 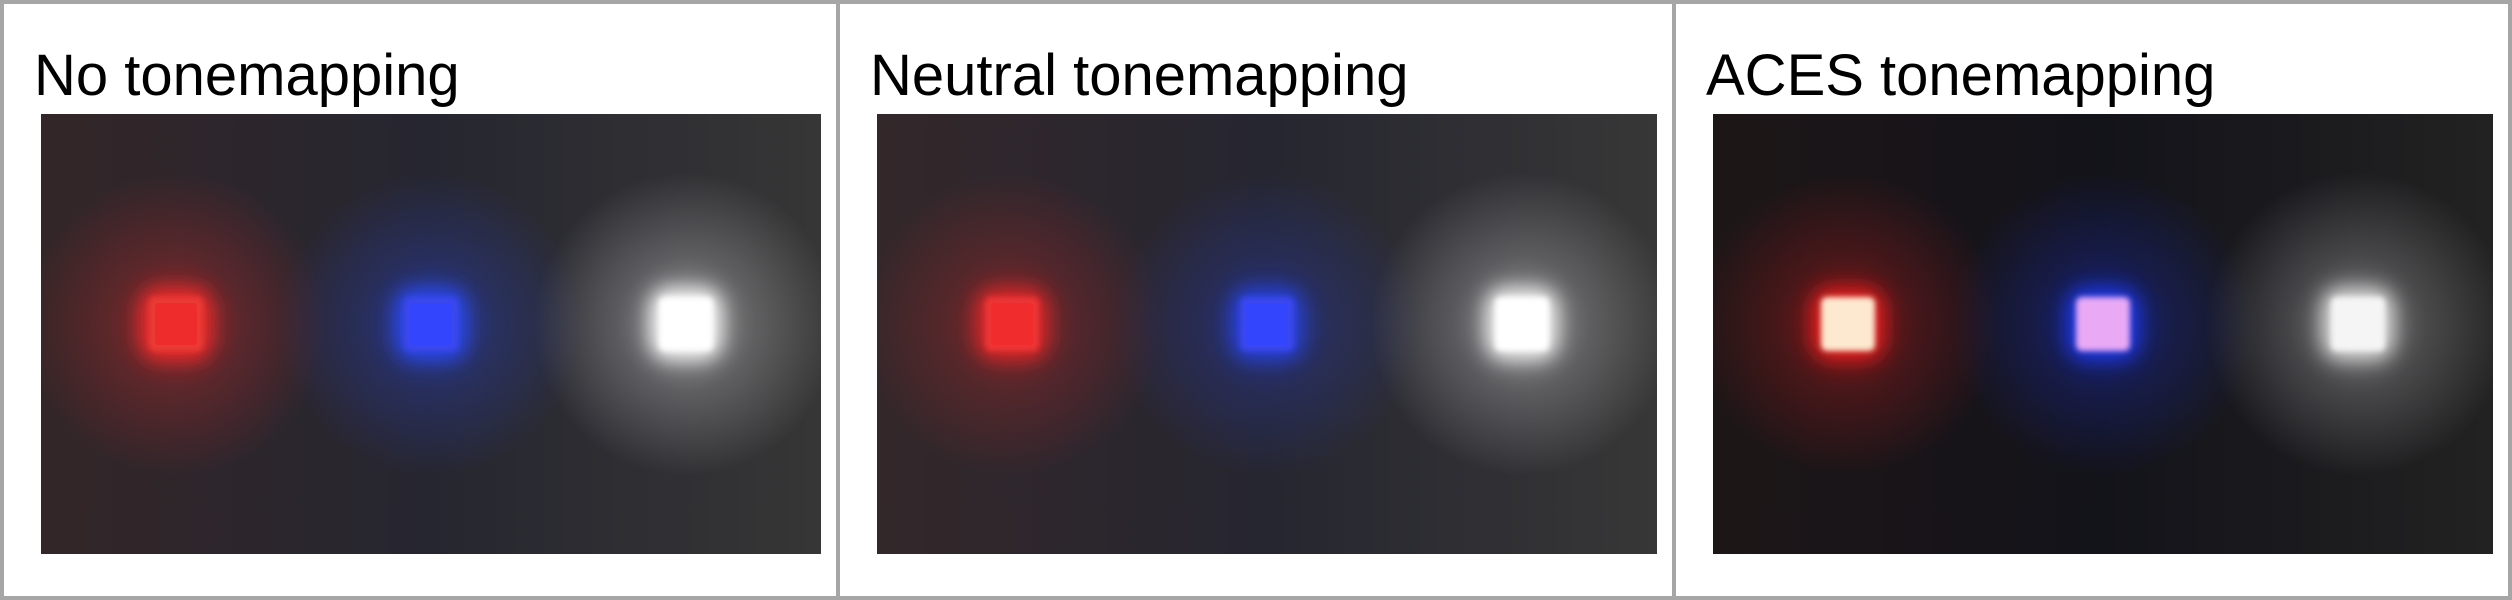 I want to click on panel-label: ACES tonemapping, so click(x=1961, y=75).